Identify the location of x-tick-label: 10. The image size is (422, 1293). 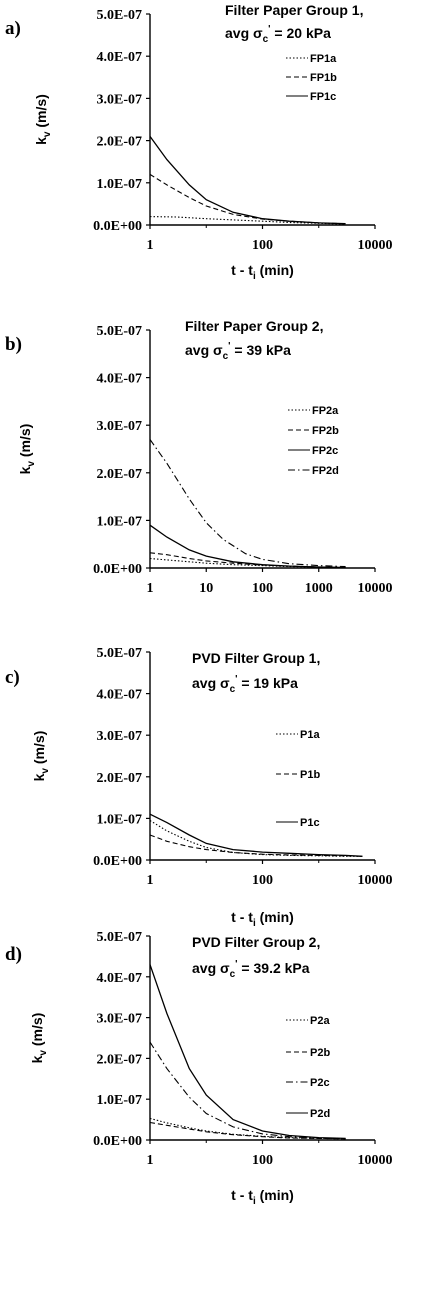
(206, 588).